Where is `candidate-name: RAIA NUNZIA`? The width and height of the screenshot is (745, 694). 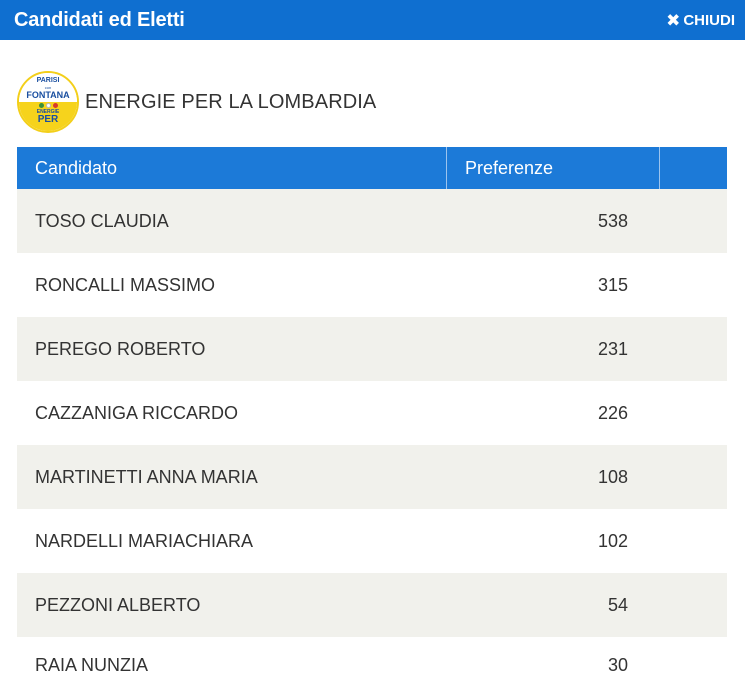 candidate-name: RAIA NUNZIA is located at coordinates (92, 665).